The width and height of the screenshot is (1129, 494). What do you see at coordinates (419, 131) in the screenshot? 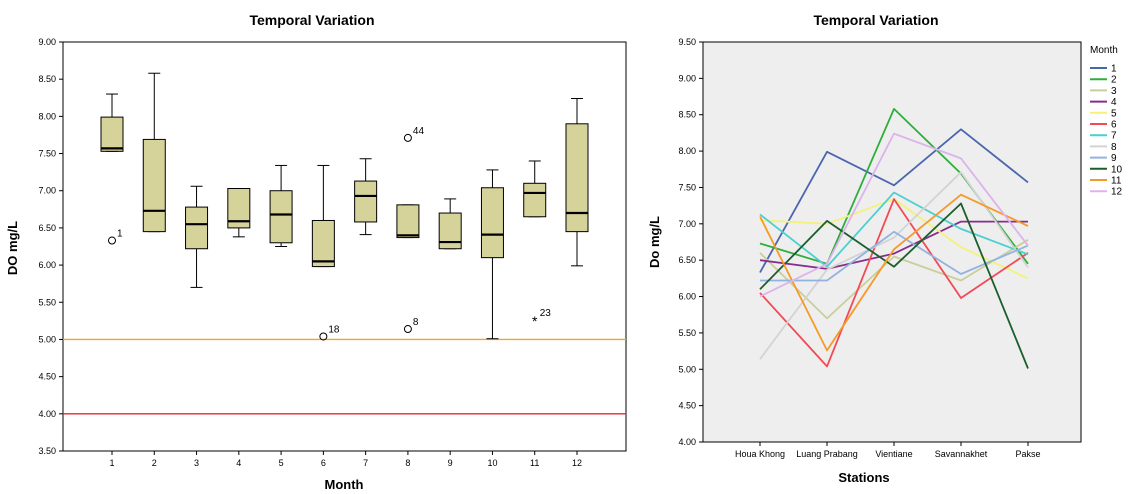
I see `outlier-label: 44` at bounding box center [419, 131].